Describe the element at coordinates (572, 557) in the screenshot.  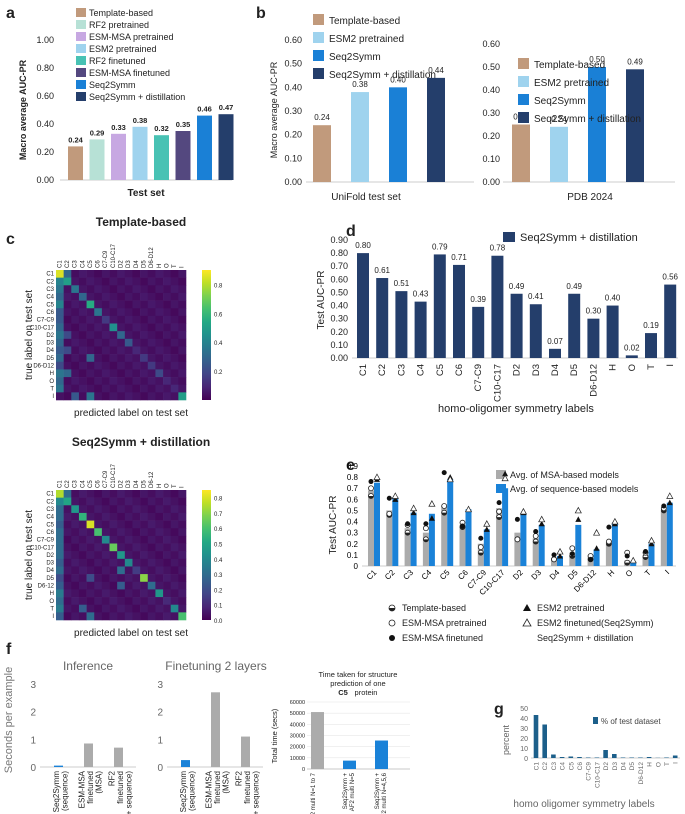
I see `marker-template-fill` at that location.